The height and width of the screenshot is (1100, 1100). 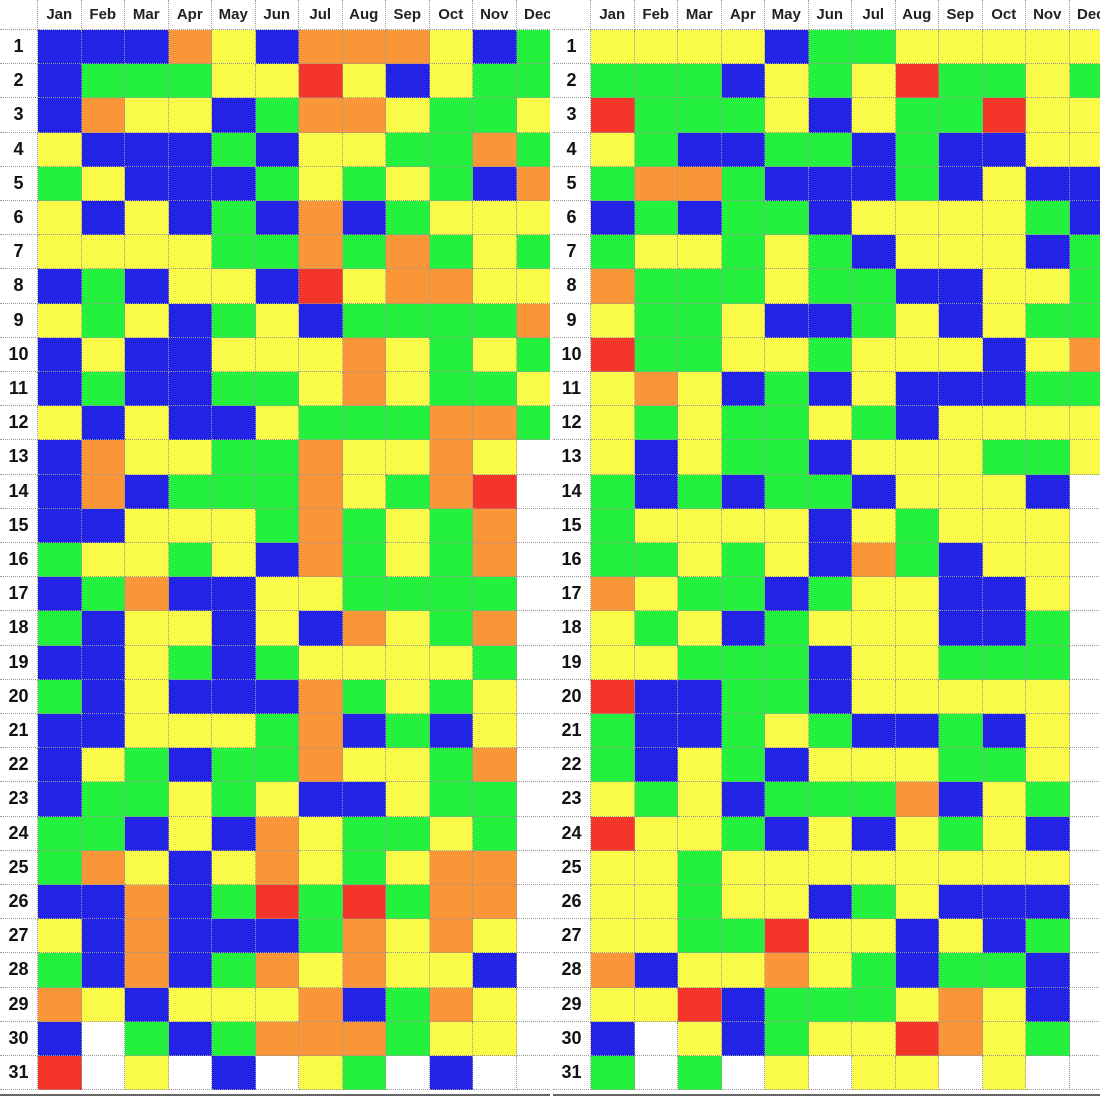 What do you see at coordinates (19, 183) in the screenshot?
I see `row-header: 5` at bounding box center [19, 183].